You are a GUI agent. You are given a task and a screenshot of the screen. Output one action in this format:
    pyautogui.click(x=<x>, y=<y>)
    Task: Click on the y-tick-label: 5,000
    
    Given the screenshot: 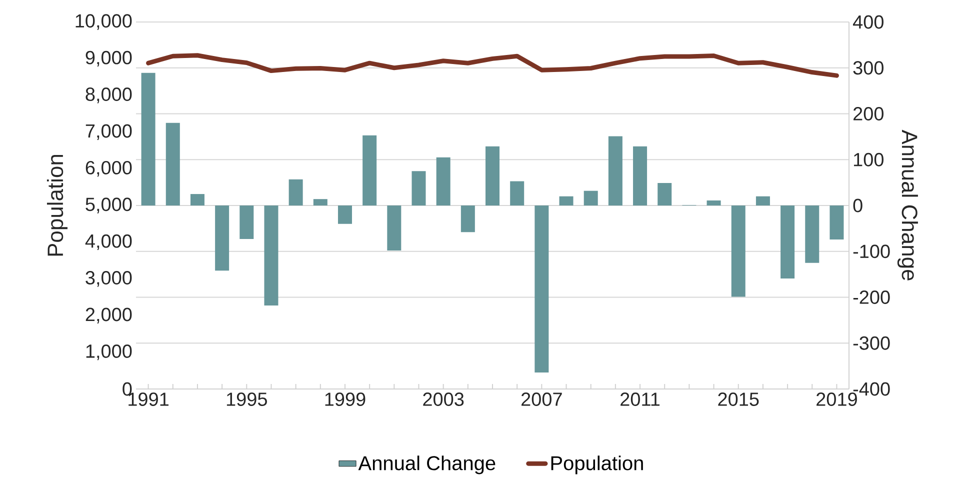 What is the action you would take?
    pyautogui.click(x=109, y=206)
    